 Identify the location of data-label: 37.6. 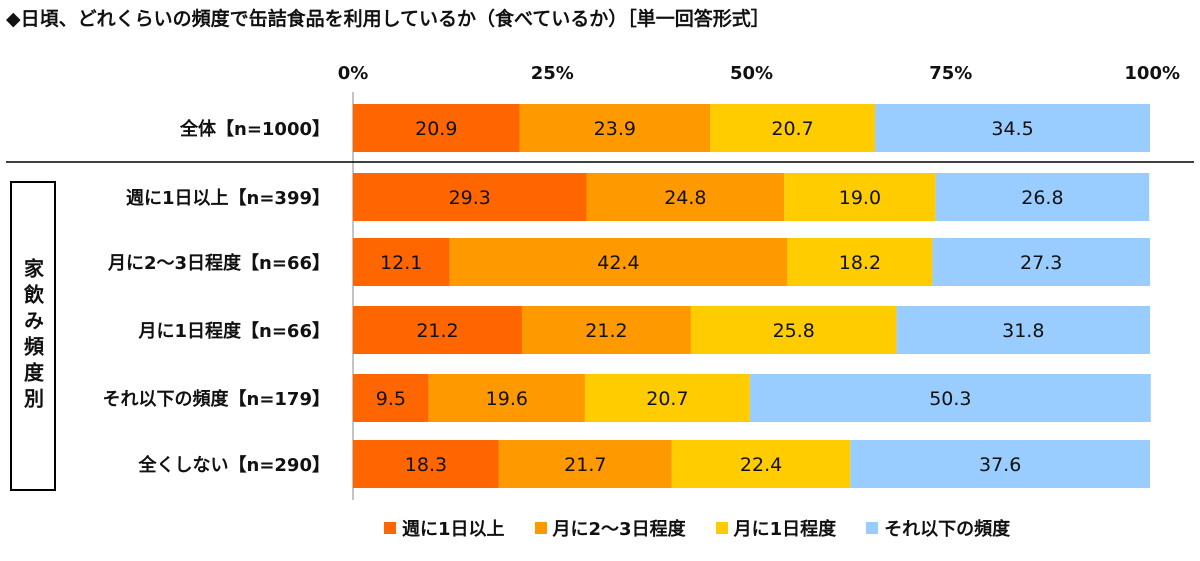
(1000, 465).